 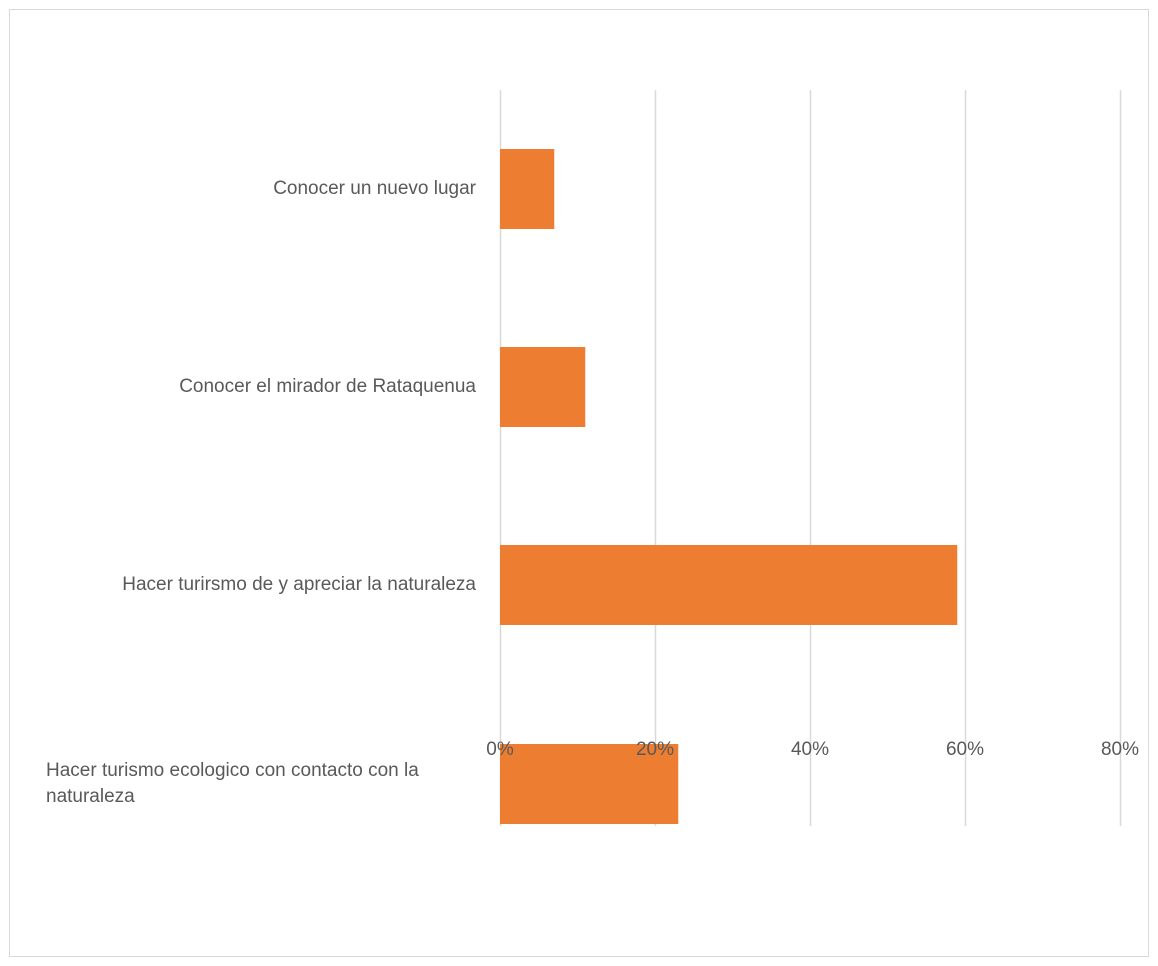 I want to click on x-tick-label-1: 20%, so click(x=655, y=749).